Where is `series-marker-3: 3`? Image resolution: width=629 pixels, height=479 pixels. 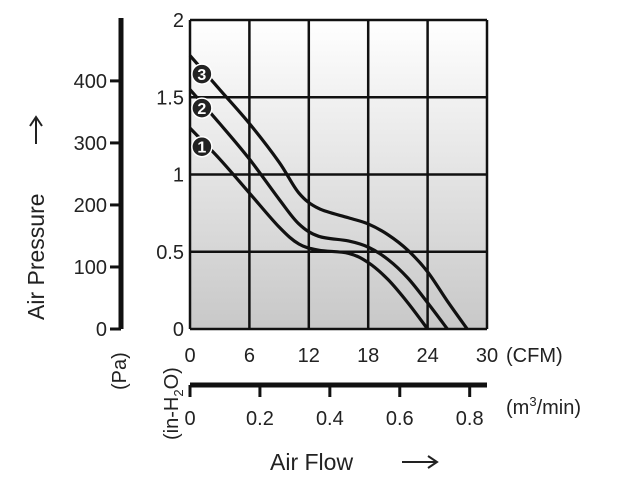 series-marker-3: 3 is located at coordinates (202, 74).